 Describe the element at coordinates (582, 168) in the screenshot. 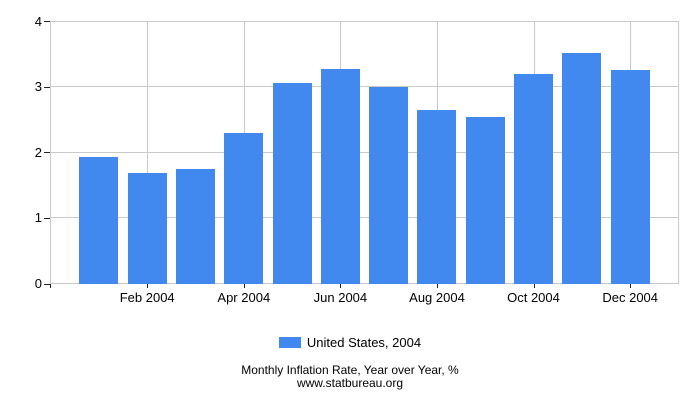

I see `bar-nov` at that location.